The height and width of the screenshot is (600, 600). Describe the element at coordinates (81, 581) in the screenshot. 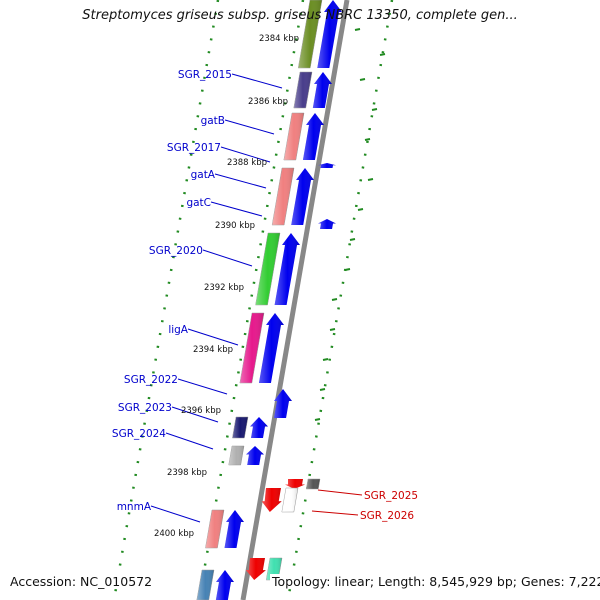

I see `accession-text: Accession: NC_010572` at that location.